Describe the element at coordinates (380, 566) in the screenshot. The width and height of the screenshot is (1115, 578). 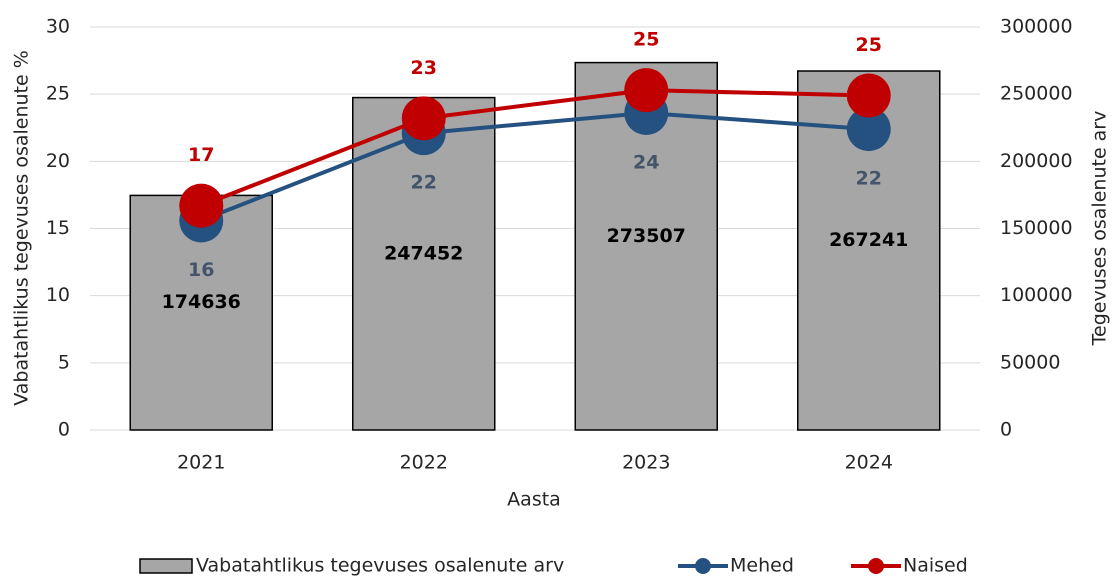
I see `legend-label: Vabatahtlikus tegevuses osalenute arv` at that location.